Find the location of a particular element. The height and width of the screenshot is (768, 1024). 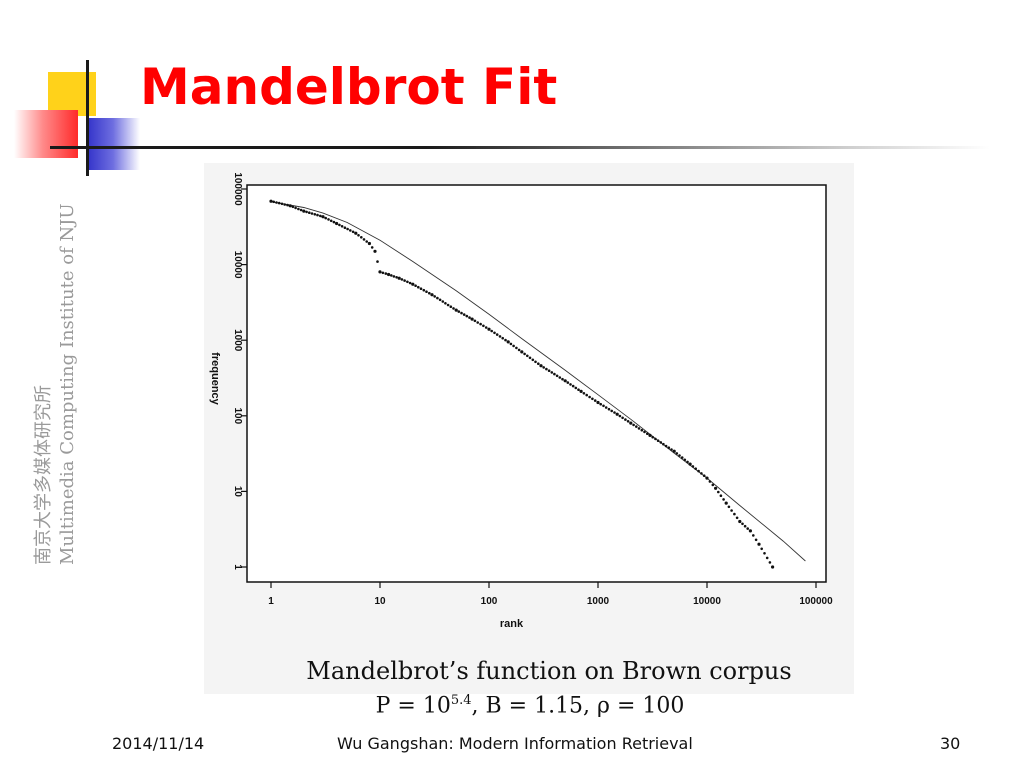

decorative-red-square is located at coordinates (46, 134).